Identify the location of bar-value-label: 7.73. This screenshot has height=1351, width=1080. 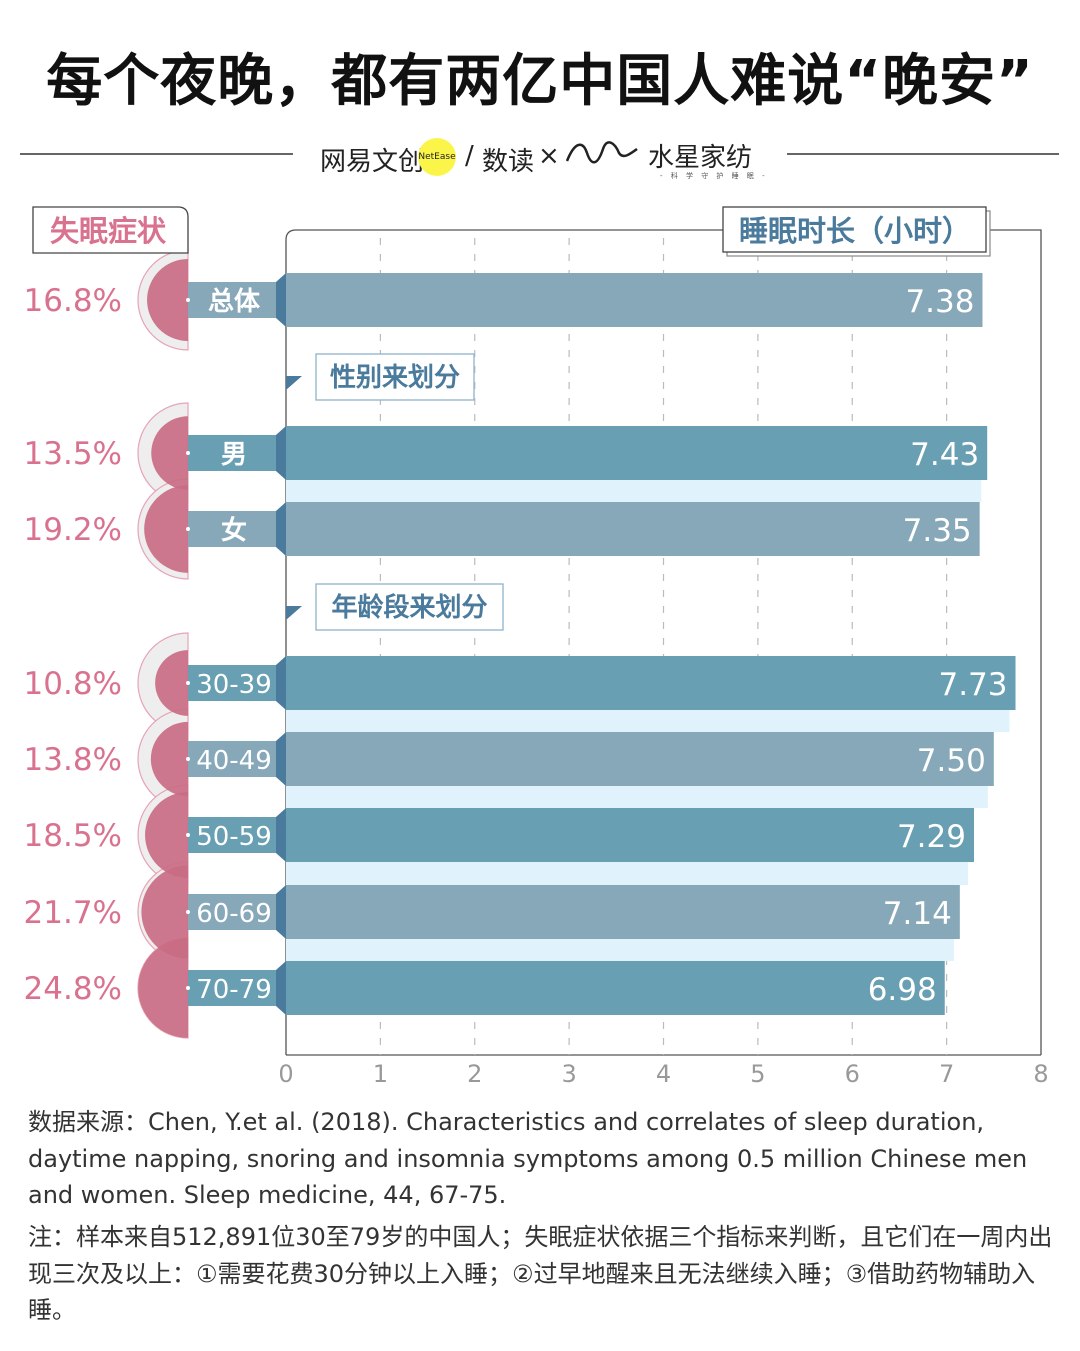
(972, 685).